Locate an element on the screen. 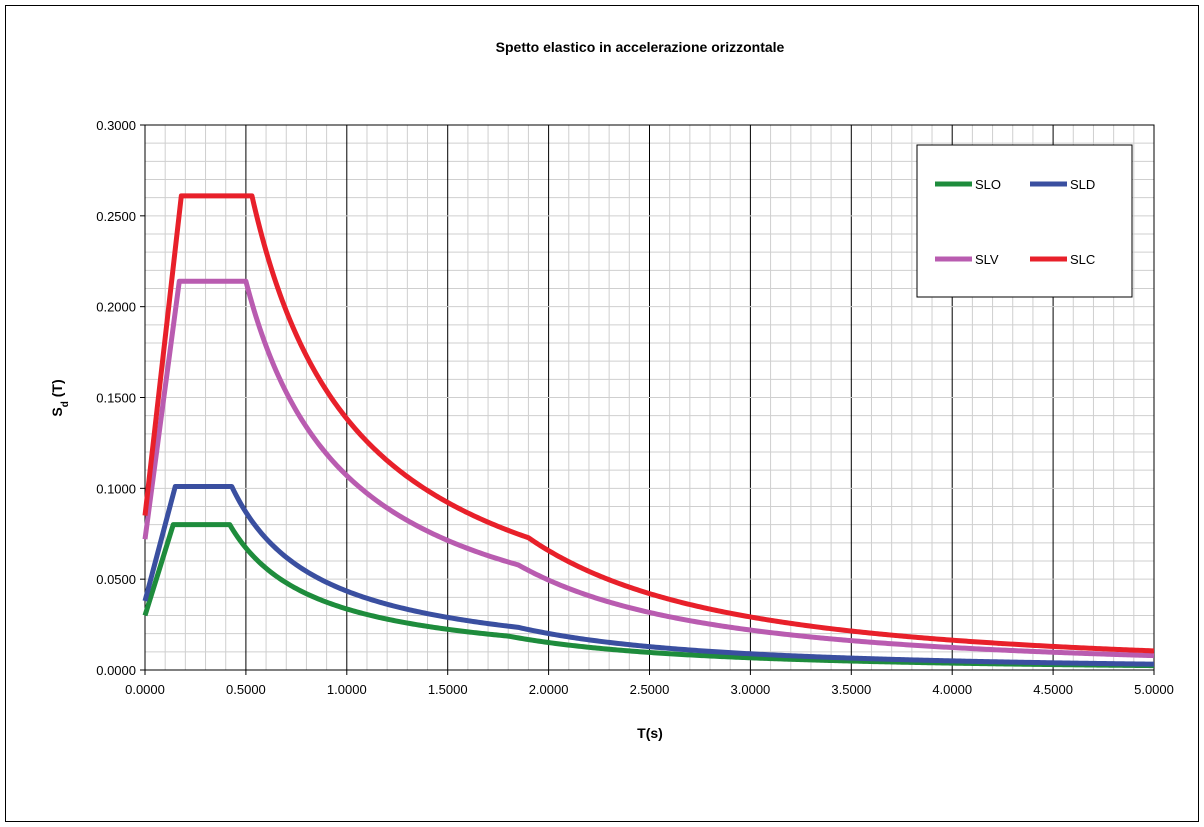 Image resolution: width=1204 pixels, height=827 pixels. legend-box is located at coordinates (1024, 221).